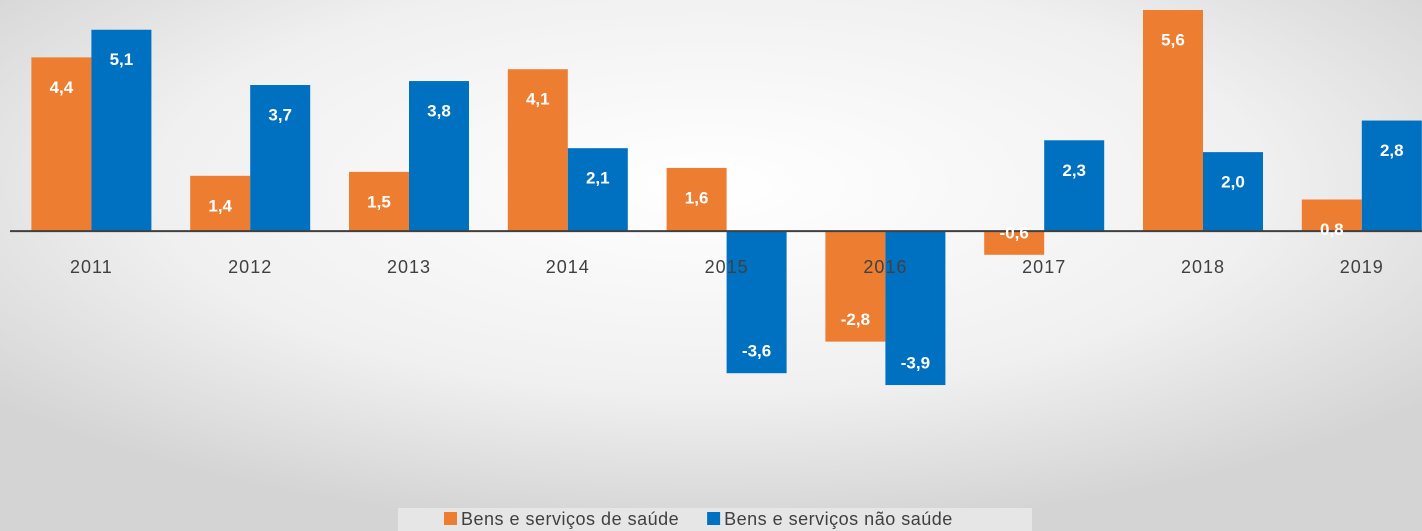 This screenshot has height=531, width=1422. I want to click on value-label: -2,8, so click(855, 319).